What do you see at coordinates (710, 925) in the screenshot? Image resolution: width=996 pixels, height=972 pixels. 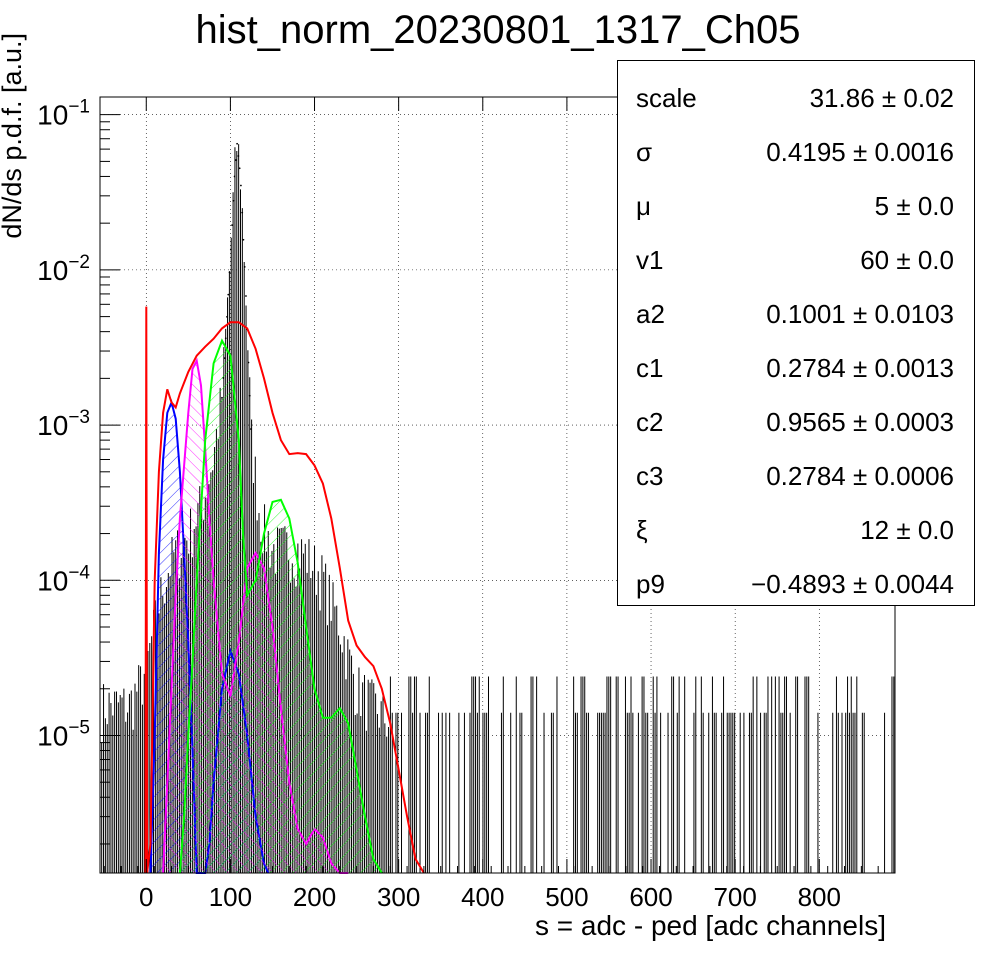 I see `x-axis-label: s = adc - ped [adc channels]` at bounding box center [710, 925].